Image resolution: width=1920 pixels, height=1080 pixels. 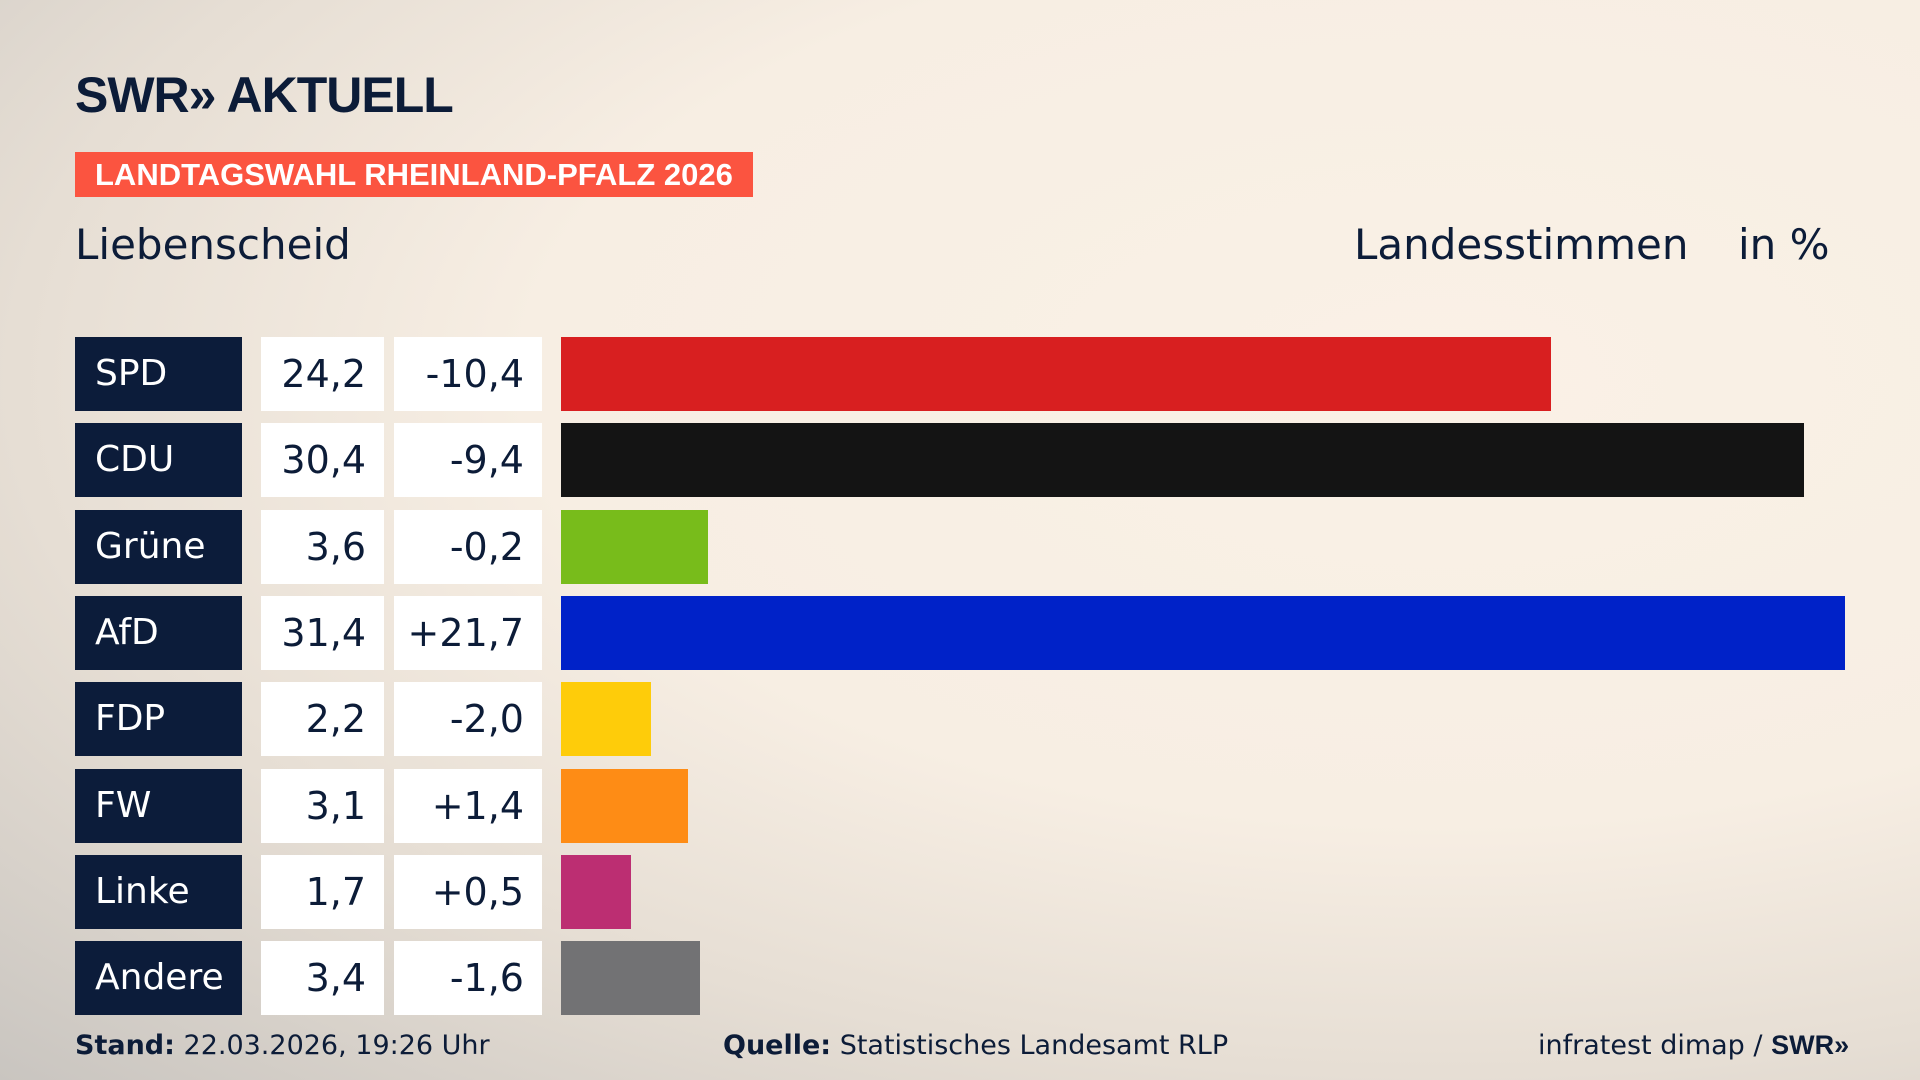 What do you see at coordinates (322, 978) in the screenshot?
I see `value-label: 3,4` at bounding box center [322, 978].